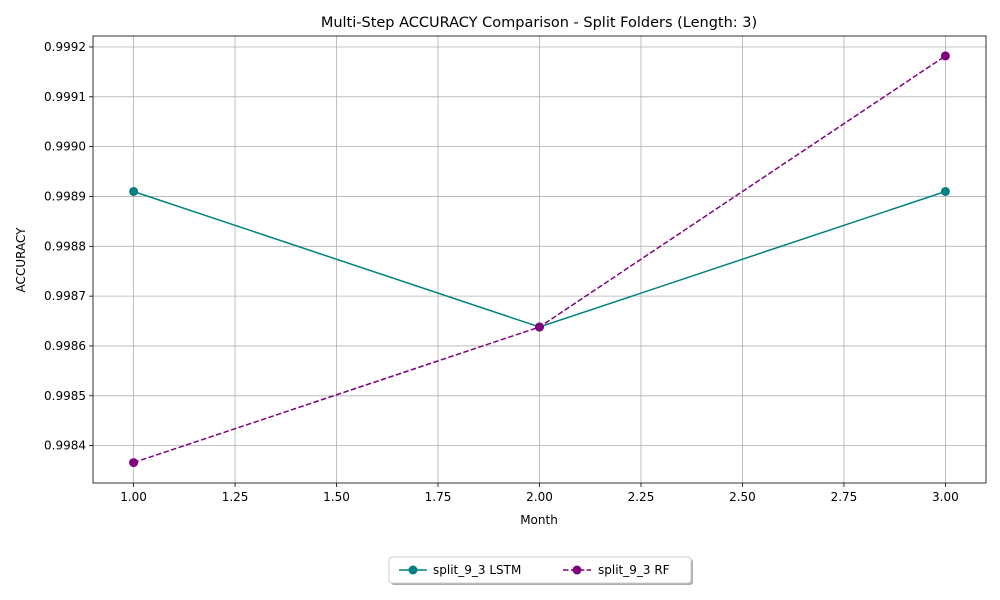 The width and height of the screenshot is (1000, 600). Describe the element at coordinates (65, 346) in the screenshot. I see `y-tick-label: 0.9986` at that location.